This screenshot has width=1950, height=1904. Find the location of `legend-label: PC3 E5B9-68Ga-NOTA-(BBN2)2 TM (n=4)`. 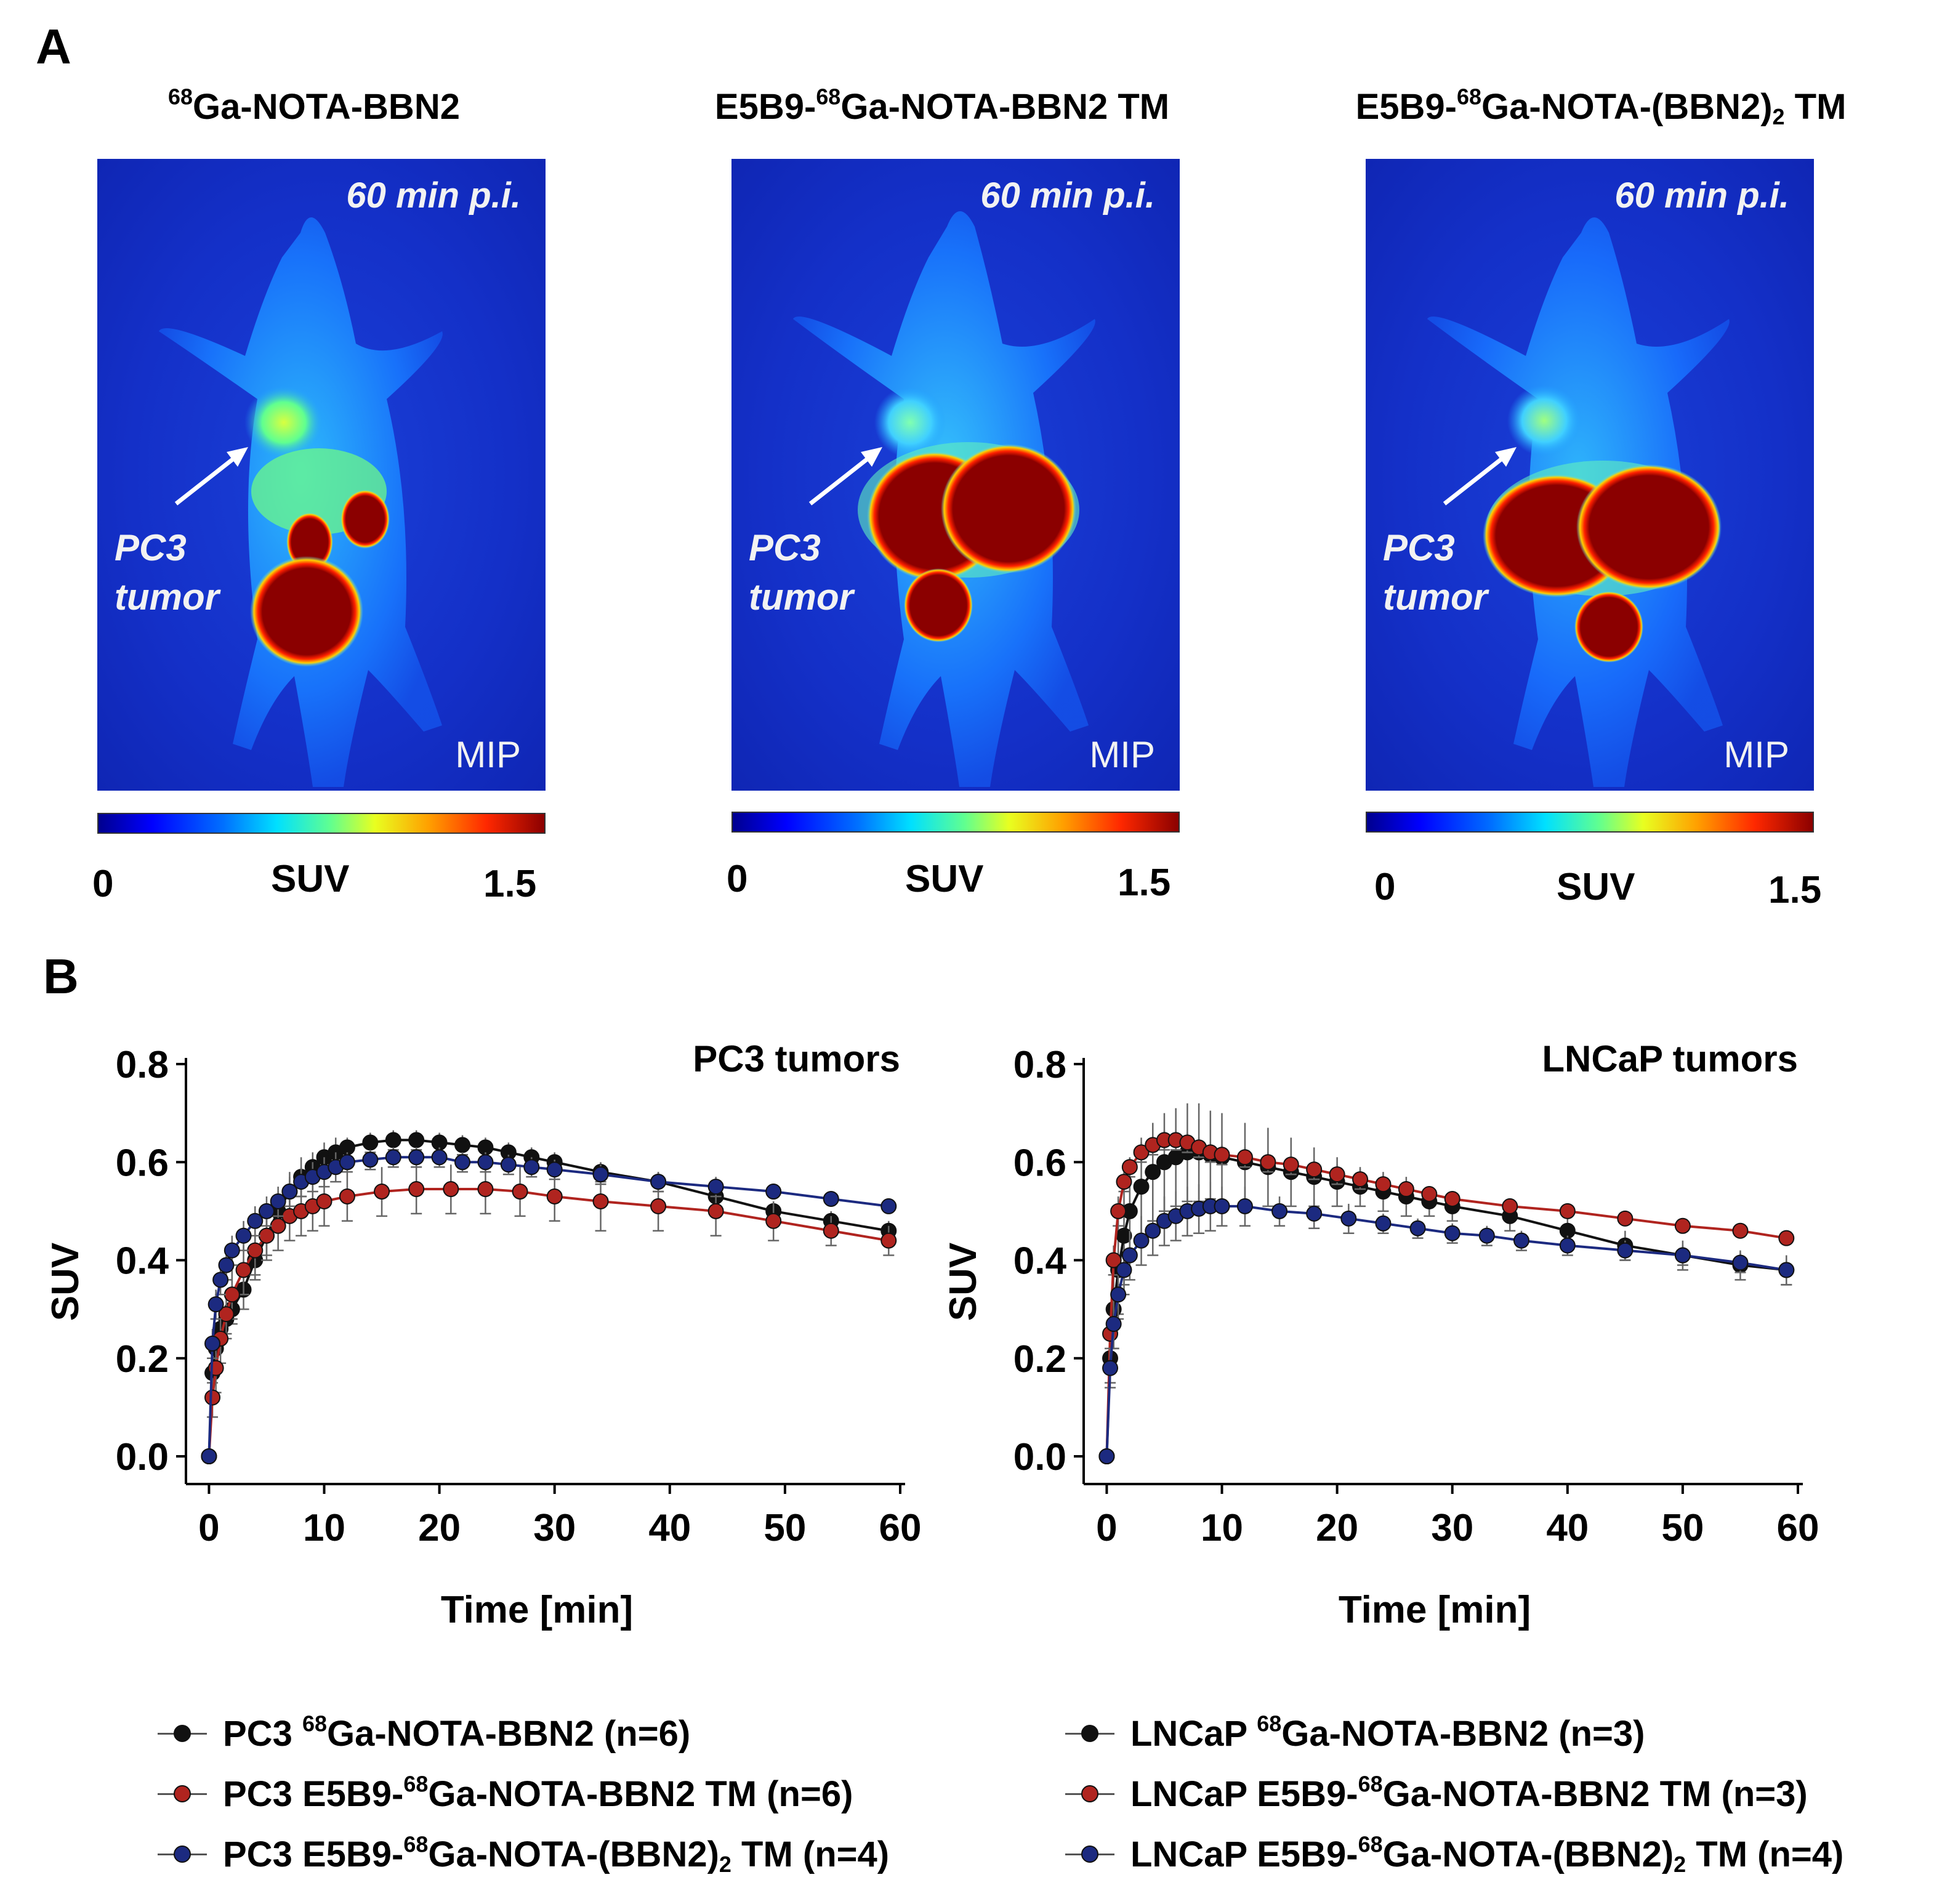

legend-label: PC3 E5B9-68Ga-NOTA-(BBN2)2 TM (n=4) is located at coordinates (557, 1854).